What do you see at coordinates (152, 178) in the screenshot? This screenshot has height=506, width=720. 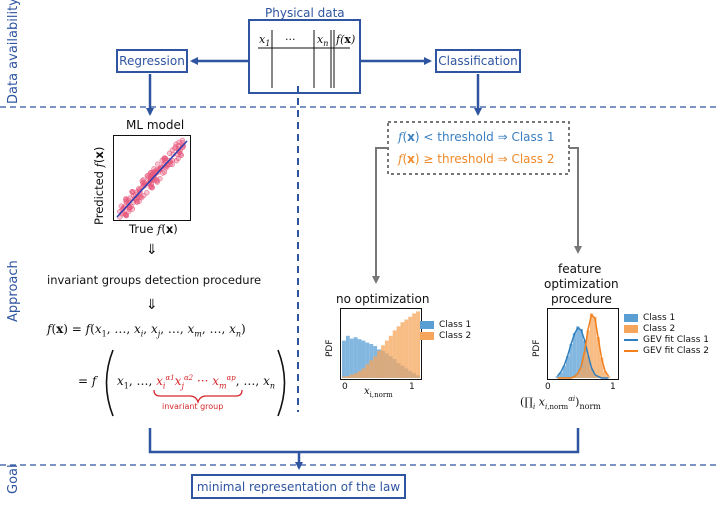 I see `ml-scatter-plot` at bounding box center [152, 178].